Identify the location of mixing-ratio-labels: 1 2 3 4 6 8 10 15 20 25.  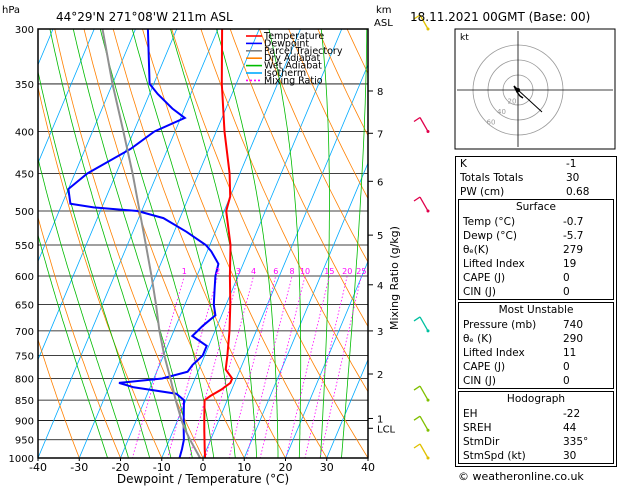
(274, 271).